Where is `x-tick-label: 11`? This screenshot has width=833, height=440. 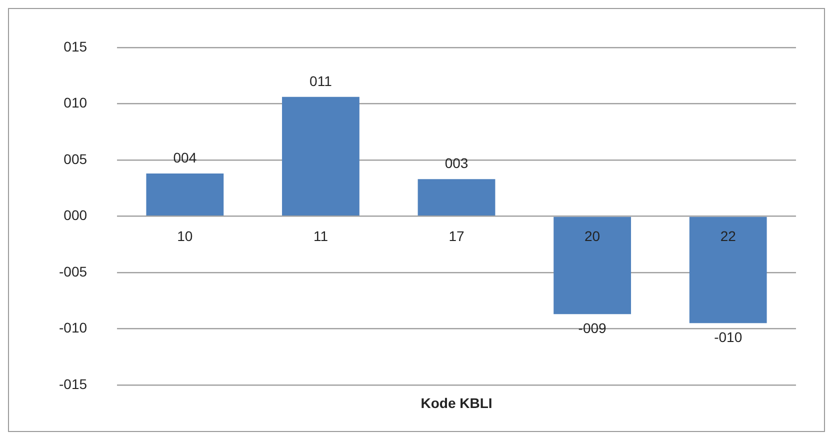
x-tick-label: 11 is located at coordinates (320, 236).